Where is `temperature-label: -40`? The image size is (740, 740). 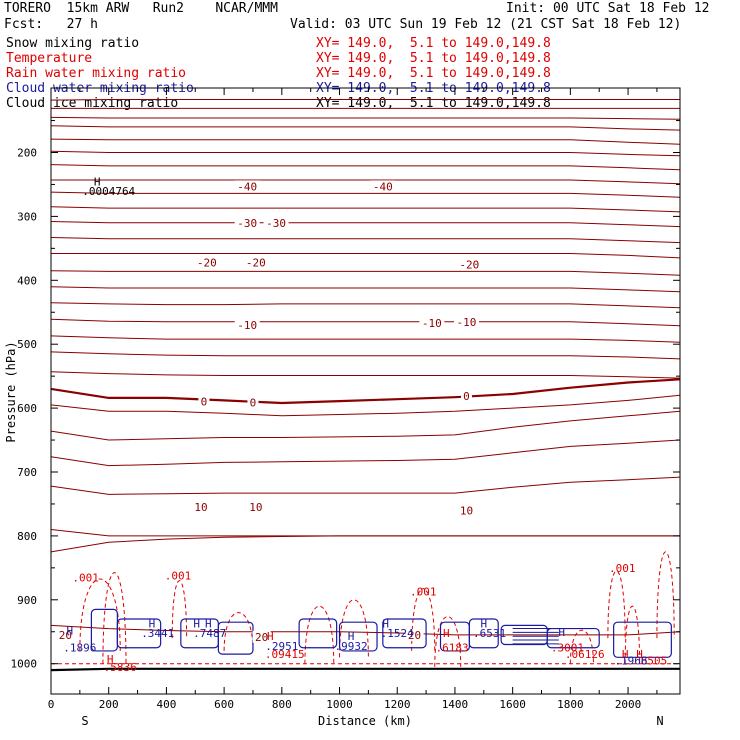 temperature-label: -40 is located at coordinates (247, 186).